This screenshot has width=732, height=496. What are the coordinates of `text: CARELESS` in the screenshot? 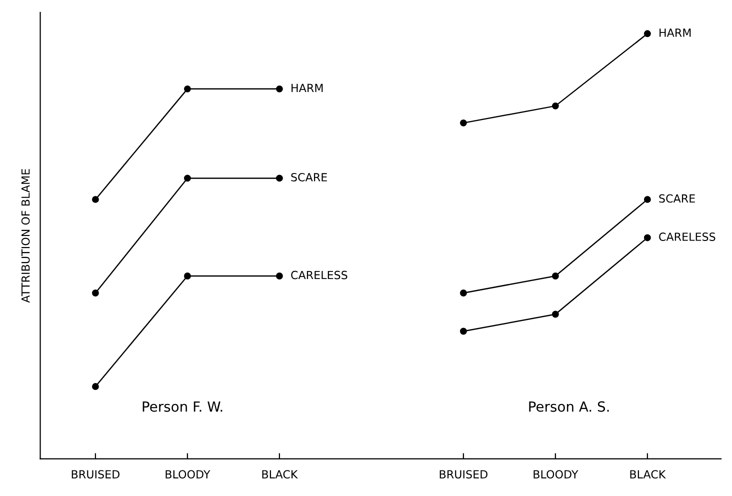 It's located at (319, 275).